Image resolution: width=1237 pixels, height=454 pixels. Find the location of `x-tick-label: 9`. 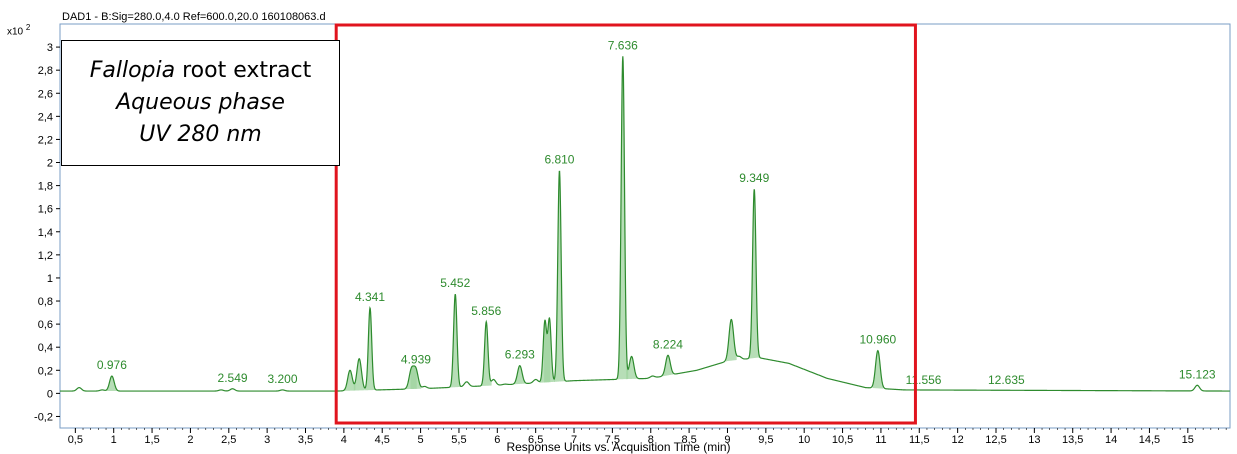

x-tick-label: 9 is located at coordinates (727, 440).